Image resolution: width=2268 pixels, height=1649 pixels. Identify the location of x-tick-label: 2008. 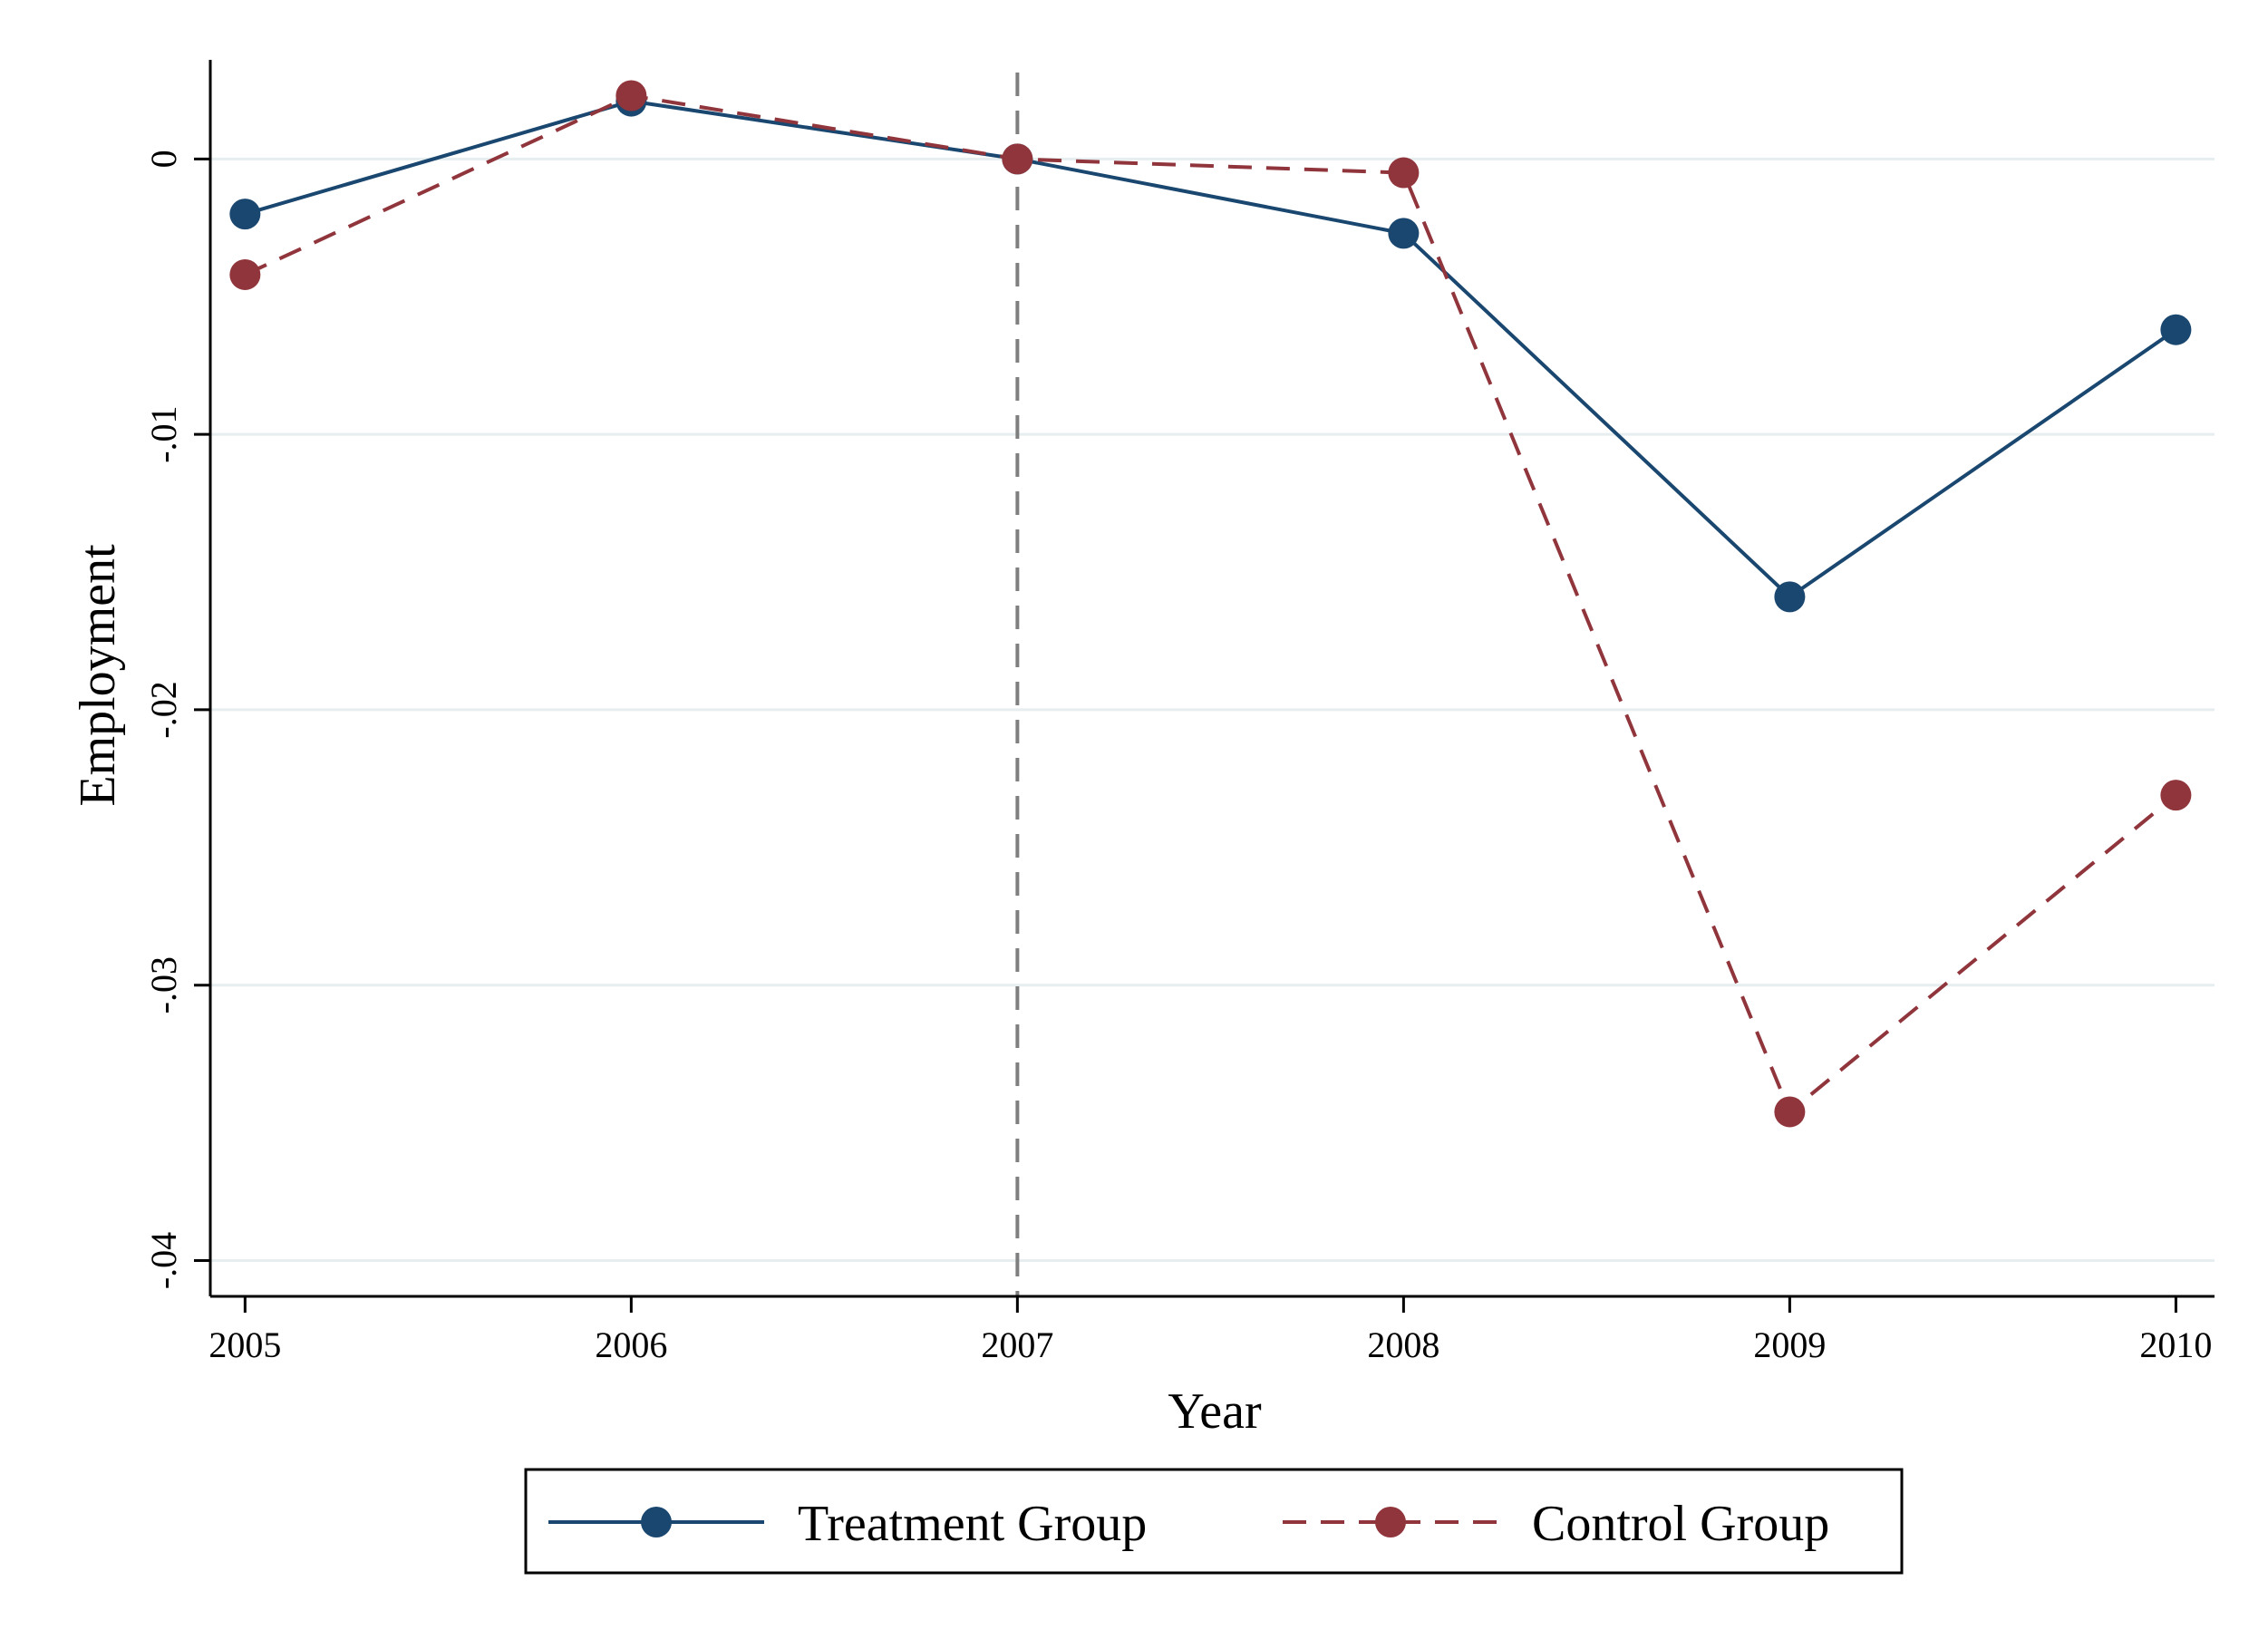
(1403, 1344).